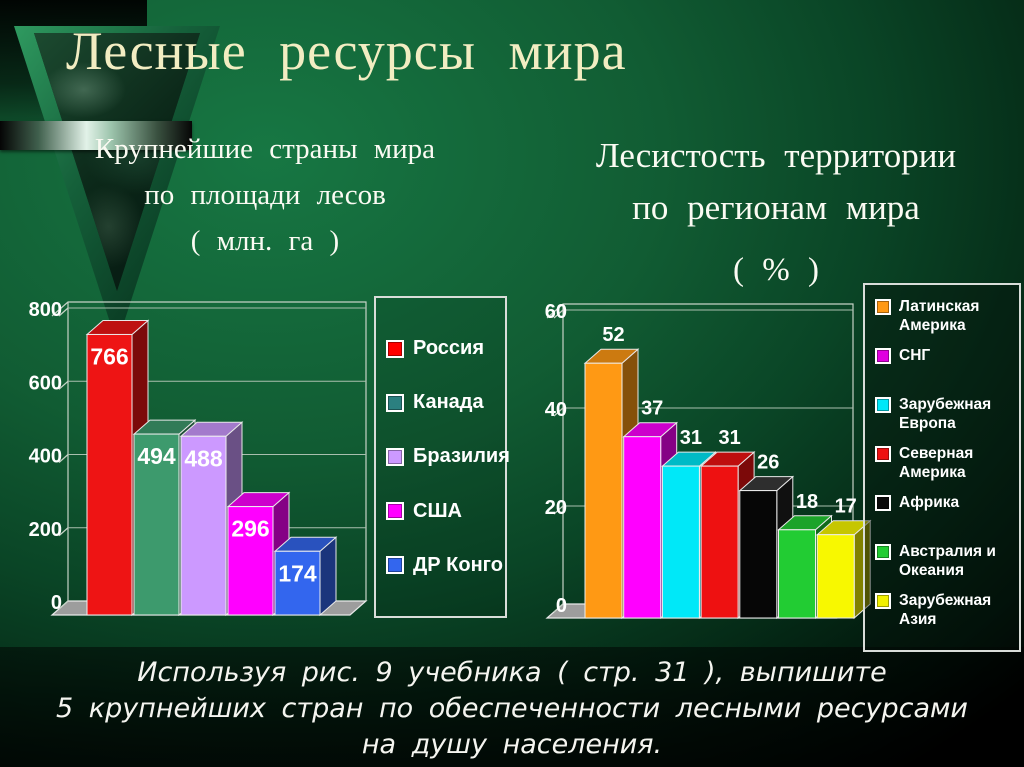  I want to click on legend-item-1: СНГ, so click(944, 370).